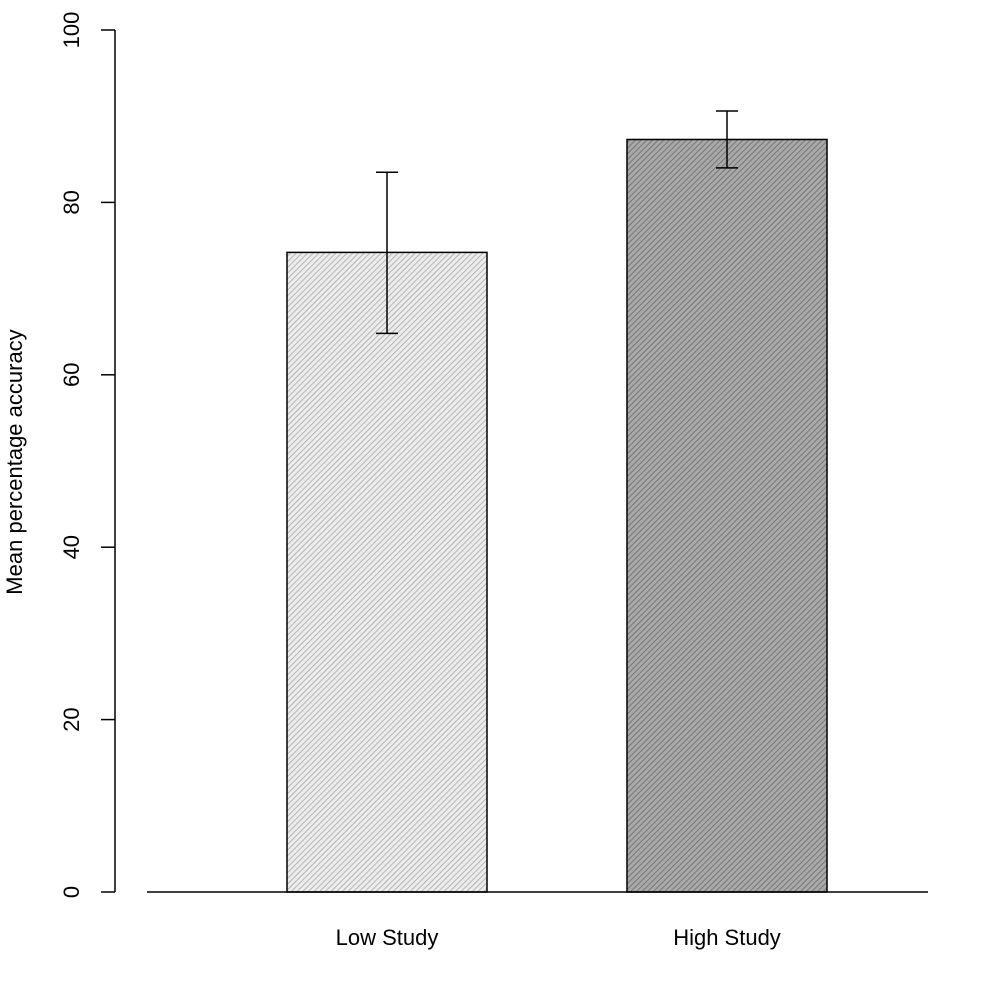 This screenshot has height=1008, width=1008. Describe the element at coordinates (387, 572) in the screenshot. I see `bar-low-study` at that location.